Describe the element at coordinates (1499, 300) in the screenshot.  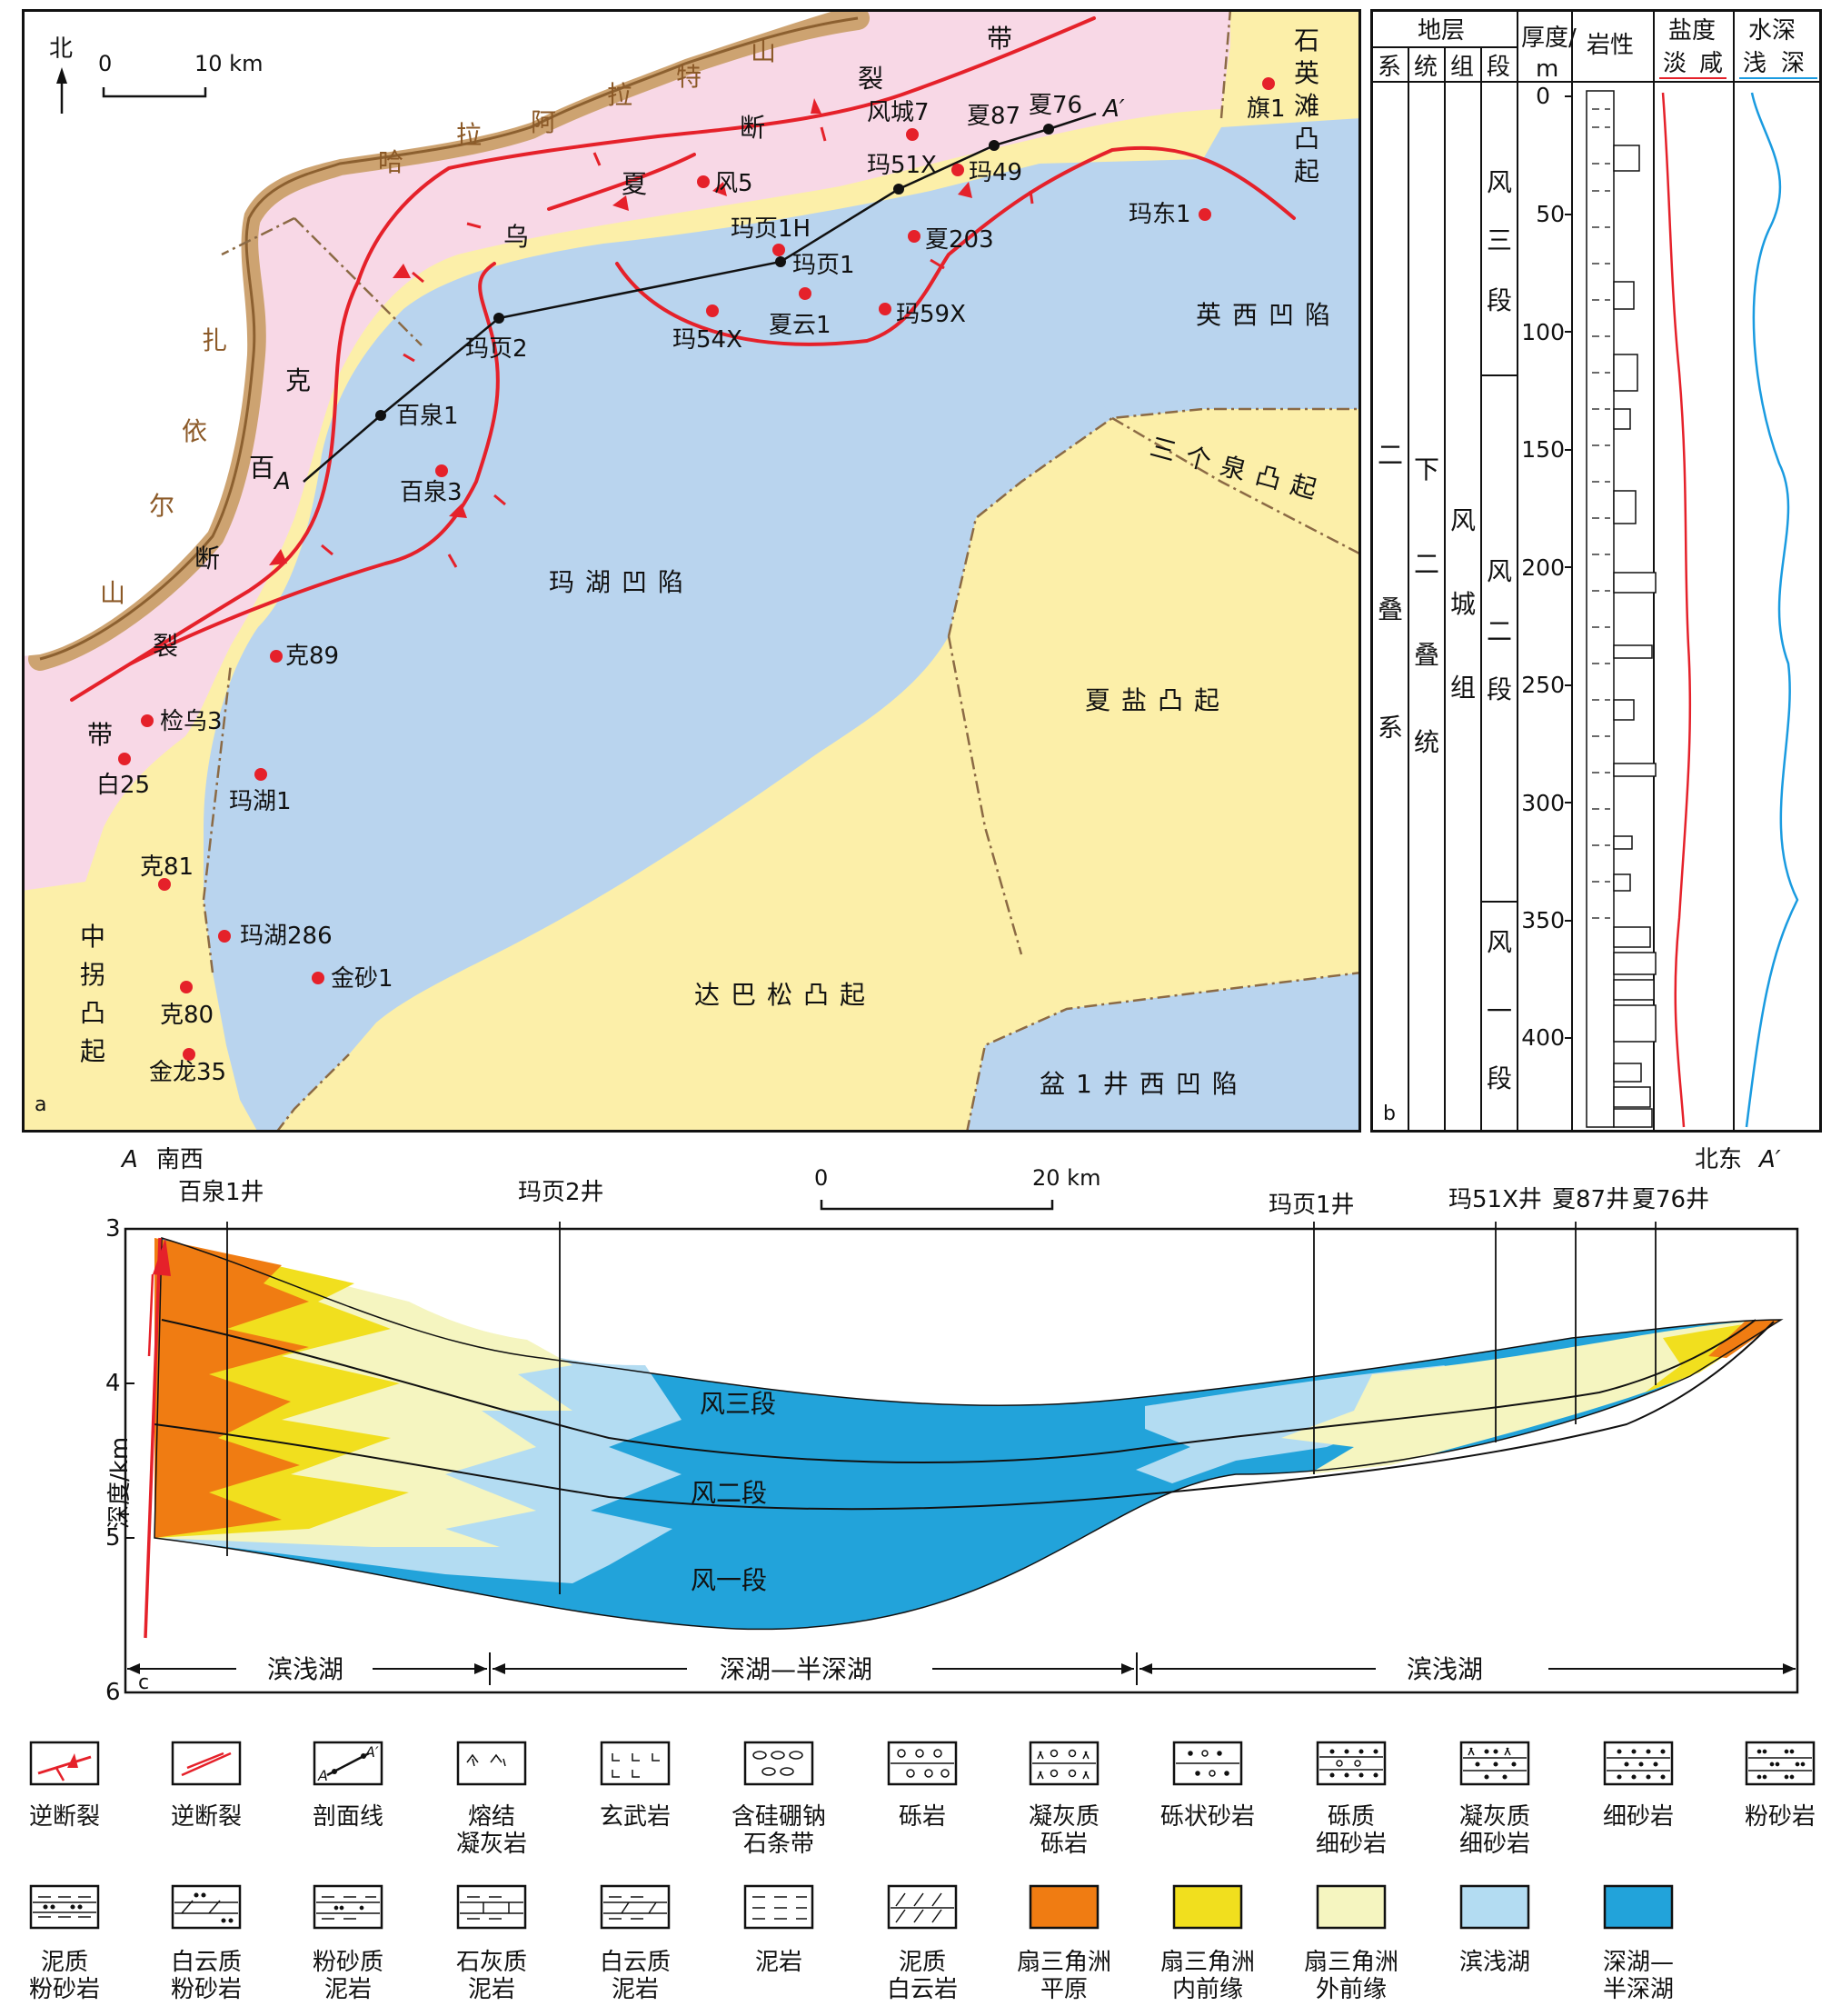
I see `member-char: 段` at that location.